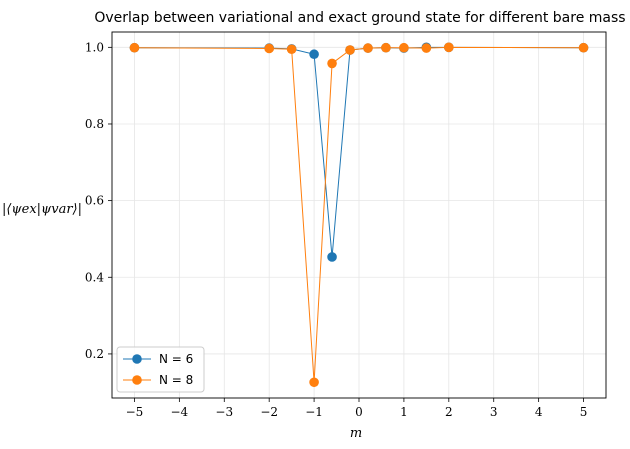 This screenshot has width=630, height=449. I want to click on legend-label: N = 6, so click(176, 359).